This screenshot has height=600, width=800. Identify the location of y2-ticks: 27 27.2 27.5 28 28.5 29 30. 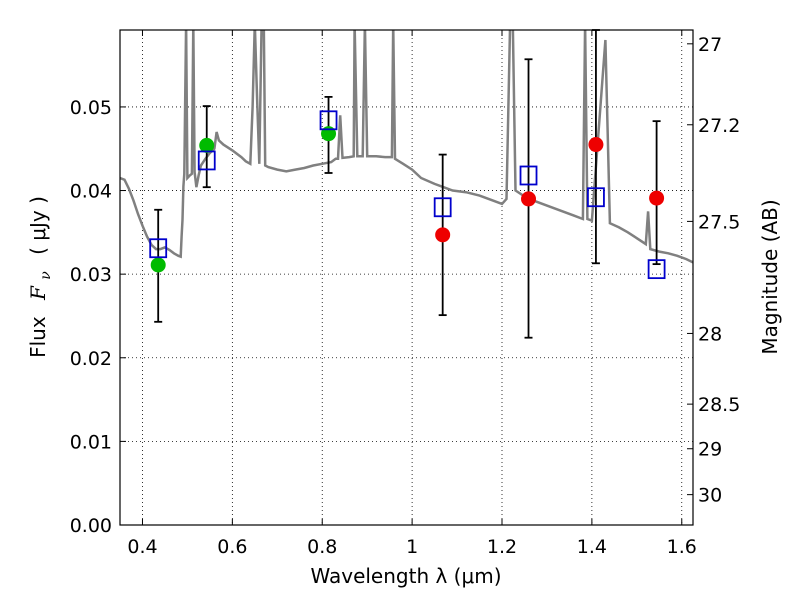
(713, 270).